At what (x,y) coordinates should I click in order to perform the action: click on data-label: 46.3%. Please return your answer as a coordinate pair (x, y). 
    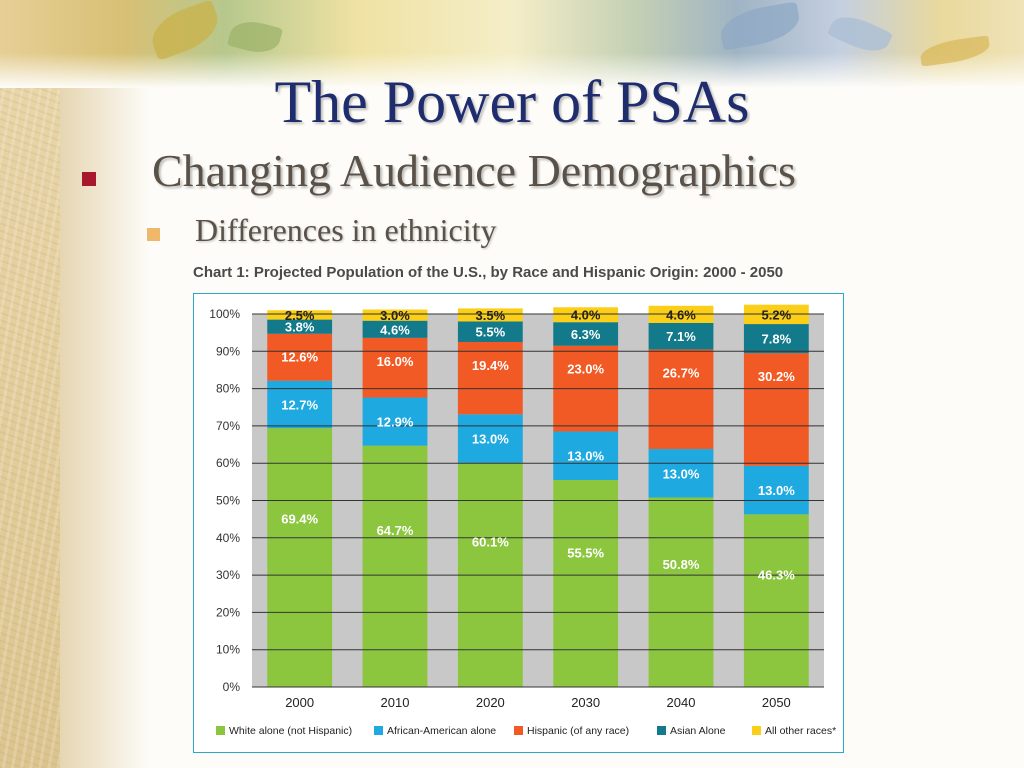
    Looking at the image, I should click on (776, 575).